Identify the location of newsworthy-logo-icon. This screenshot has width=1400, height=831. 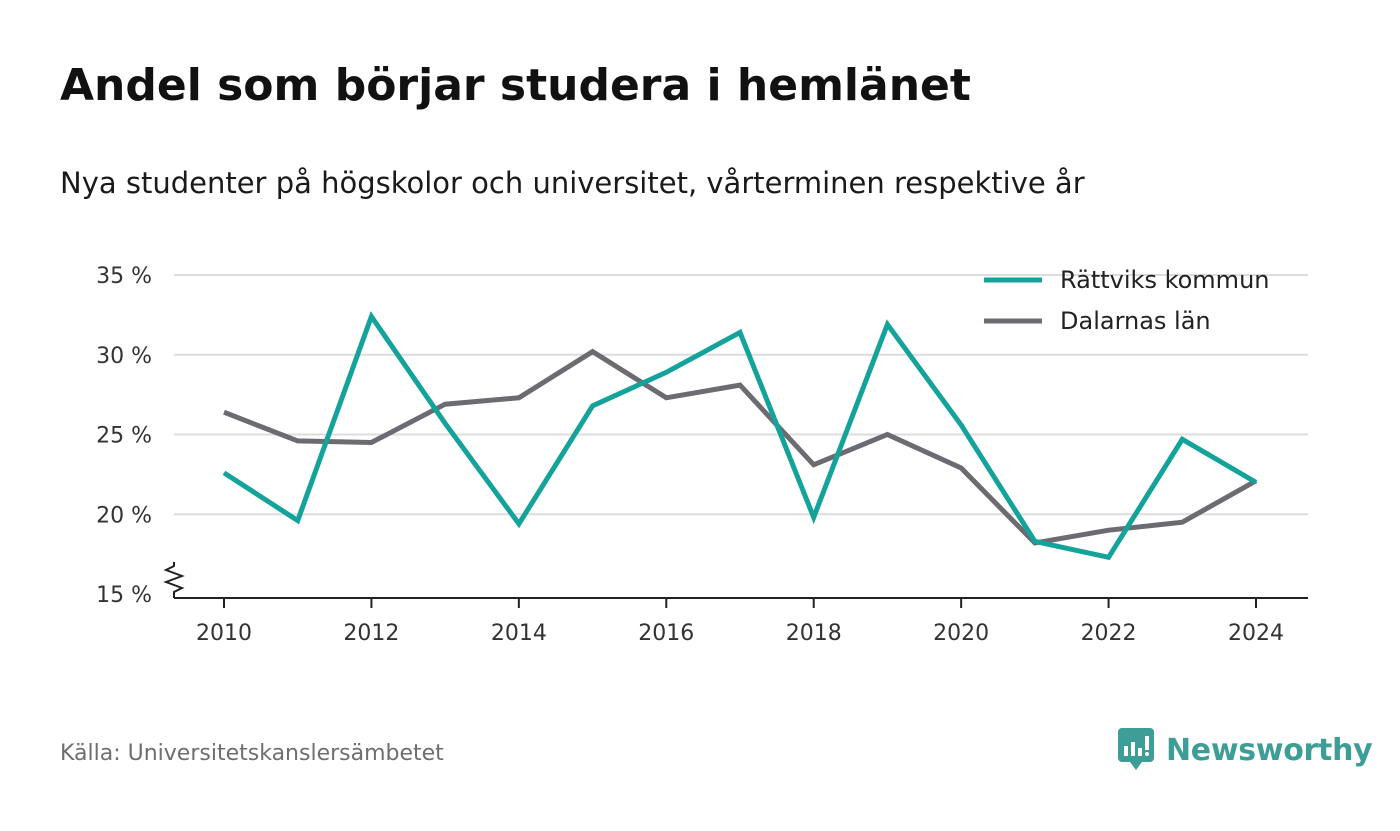
(1136, 749).